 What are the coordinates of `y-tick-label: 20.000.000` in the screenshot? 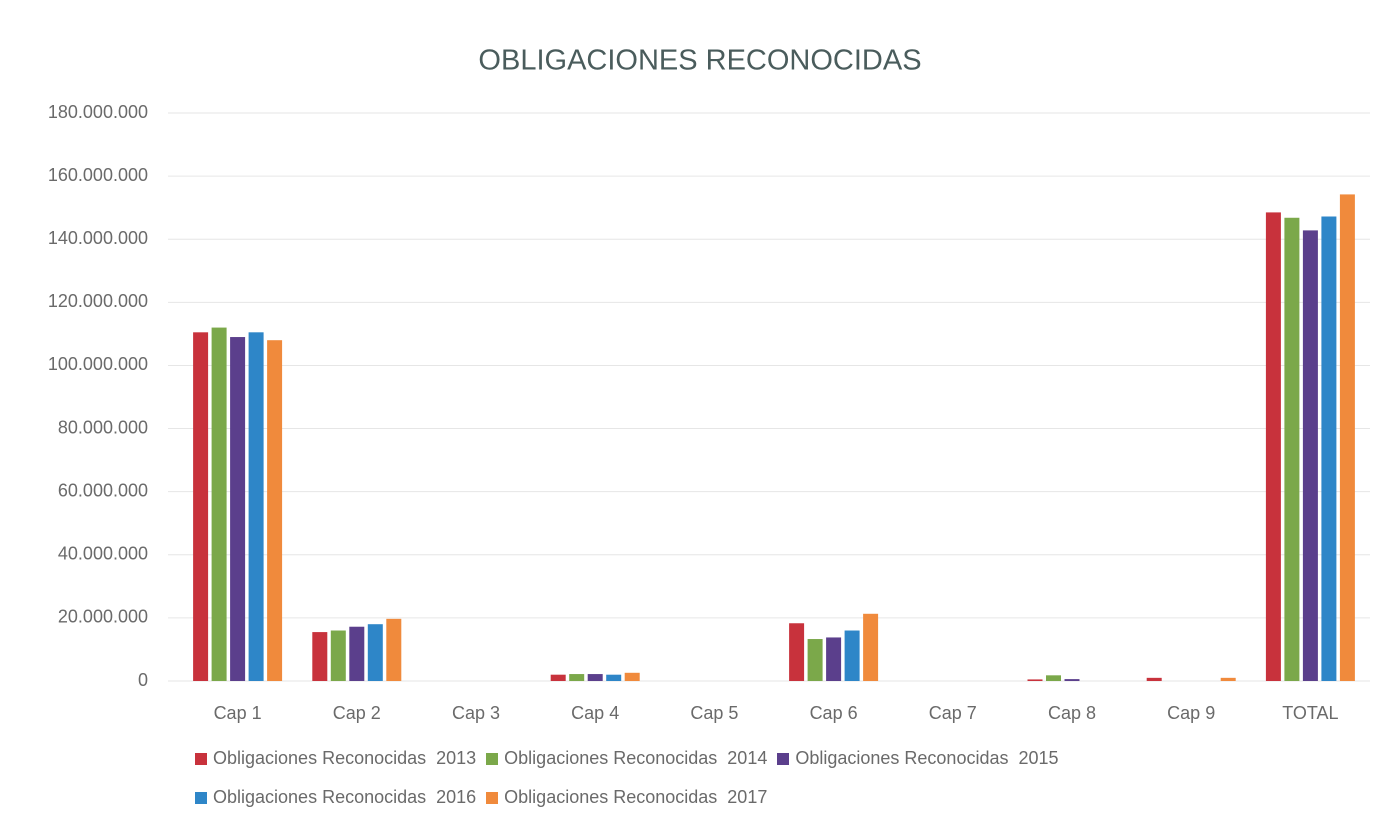 It's located at (103, 617).